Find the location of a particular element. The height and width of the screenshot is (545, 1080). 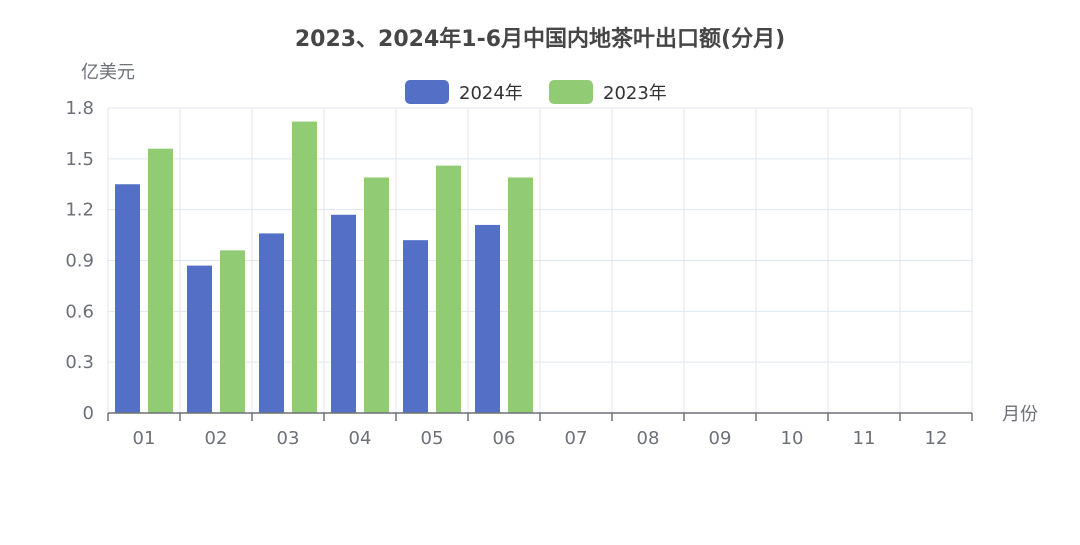

x-tick-label: 08 is located at coordinates (648, 438).